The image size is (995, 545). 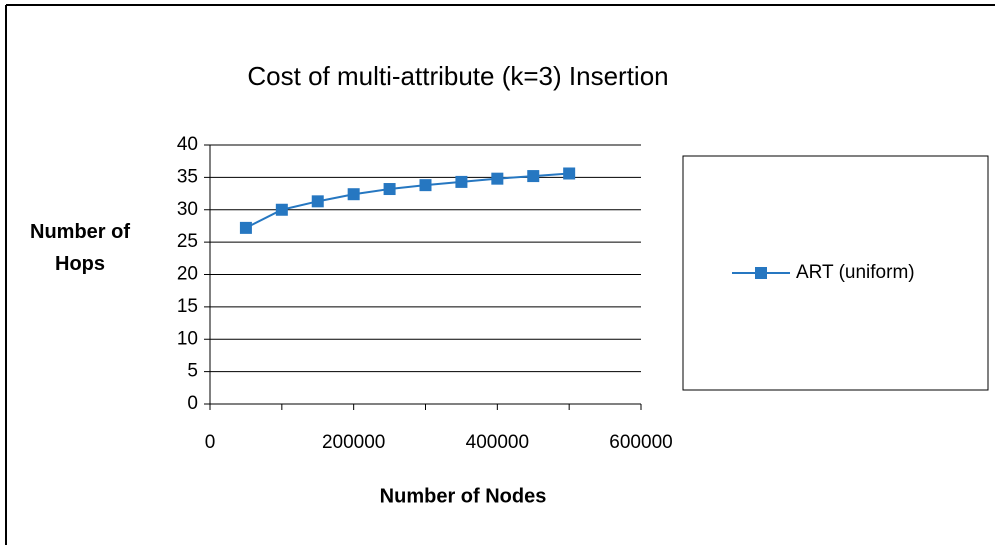 What do you see at coordinates (192, 403) in the screenshot?
I see `y-tick-label: 0` at bounding box center [192, 403].